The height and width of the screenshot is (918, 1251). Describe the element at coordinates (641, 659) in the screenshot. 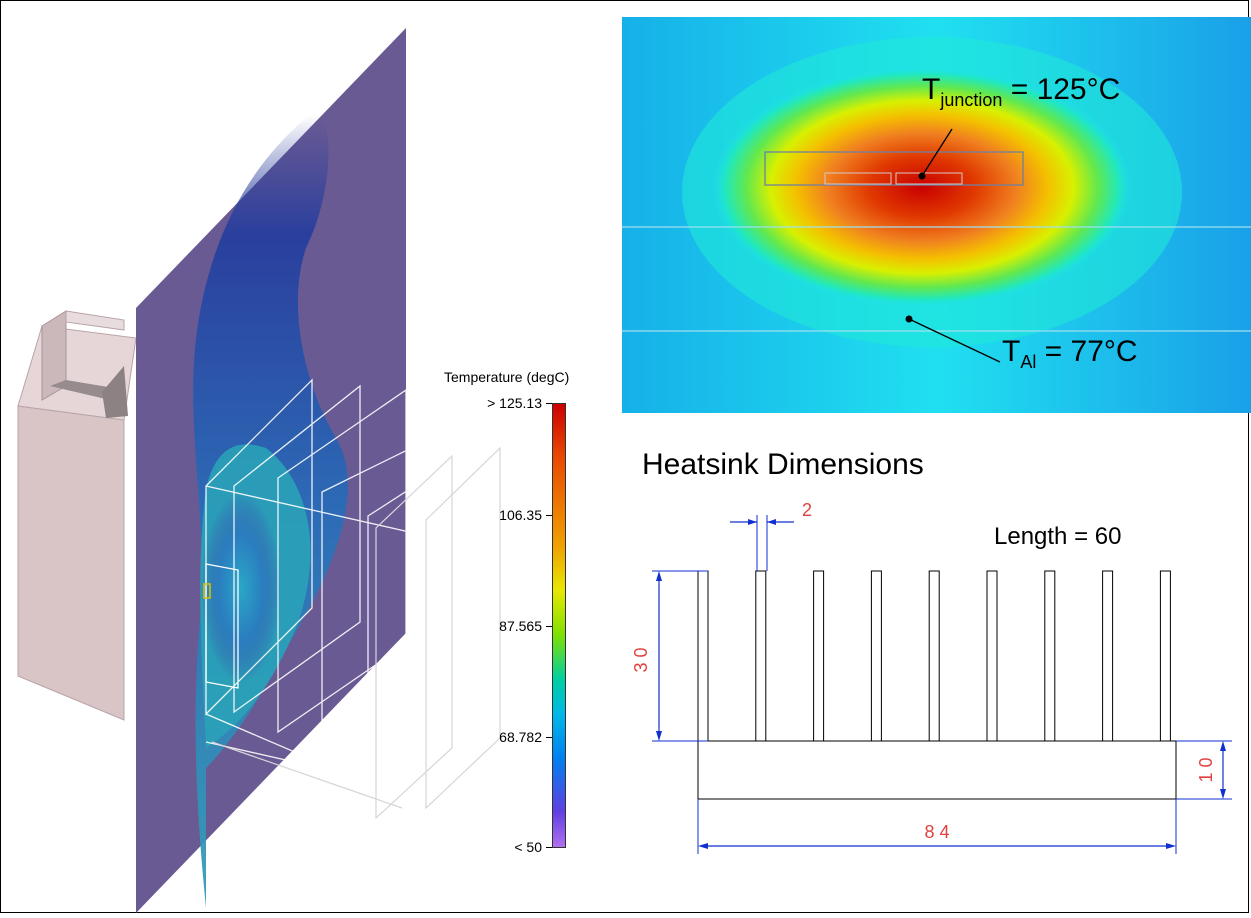

I see `fin-height-label: 3 0` at that location.